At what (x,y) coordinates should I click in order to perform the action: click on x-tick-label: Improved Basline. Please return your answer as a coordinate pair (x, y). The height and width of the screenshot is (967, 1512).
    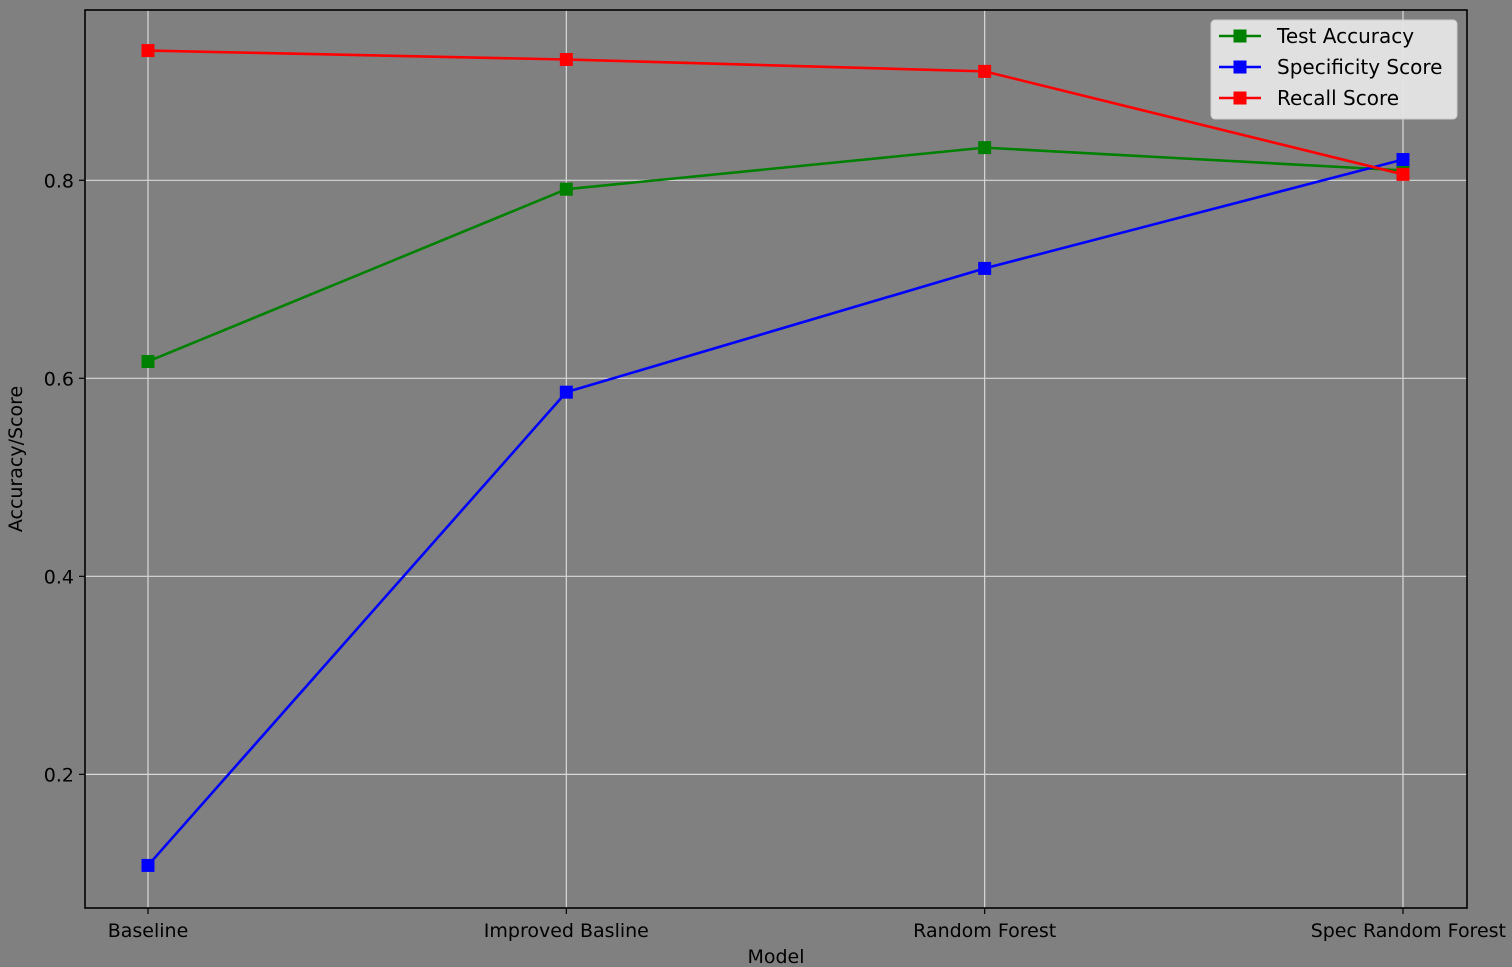
    Looking at the image, I should click on (566, 931).